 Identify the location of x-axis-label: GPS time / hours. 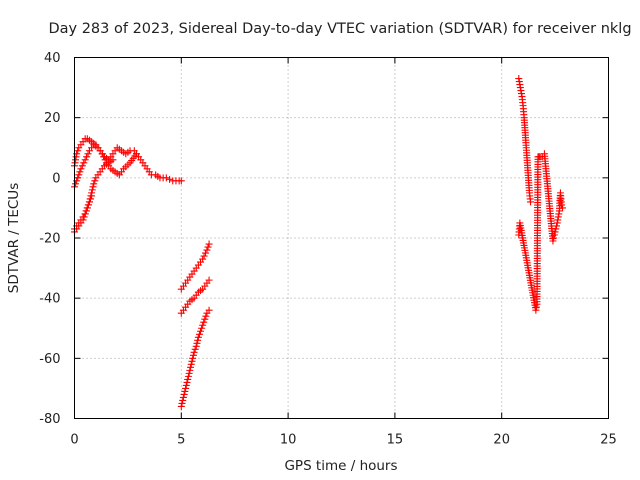
(340, 466).